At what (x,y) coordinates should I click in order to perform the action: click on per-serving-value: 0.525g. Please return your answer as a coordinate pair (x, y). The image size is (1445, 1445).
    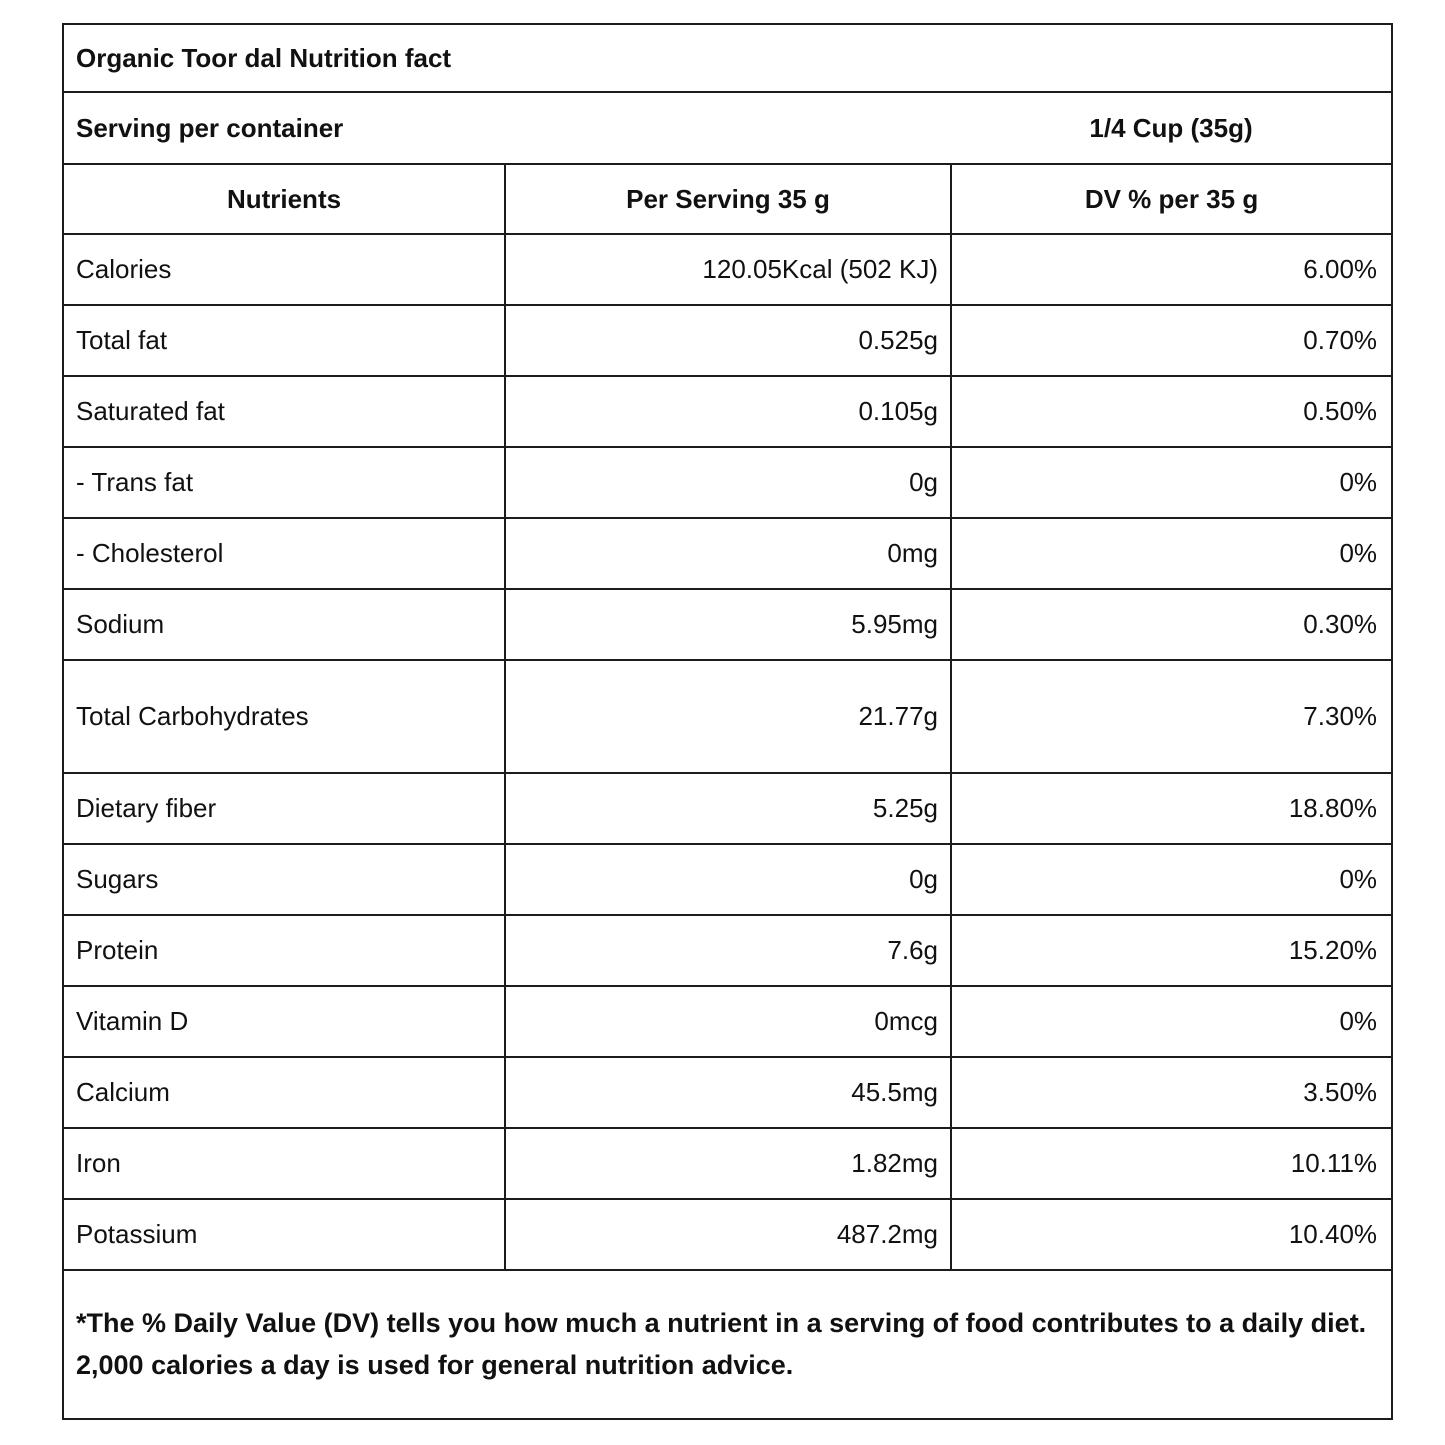
    Looking at the image, I should click on (728, 340).